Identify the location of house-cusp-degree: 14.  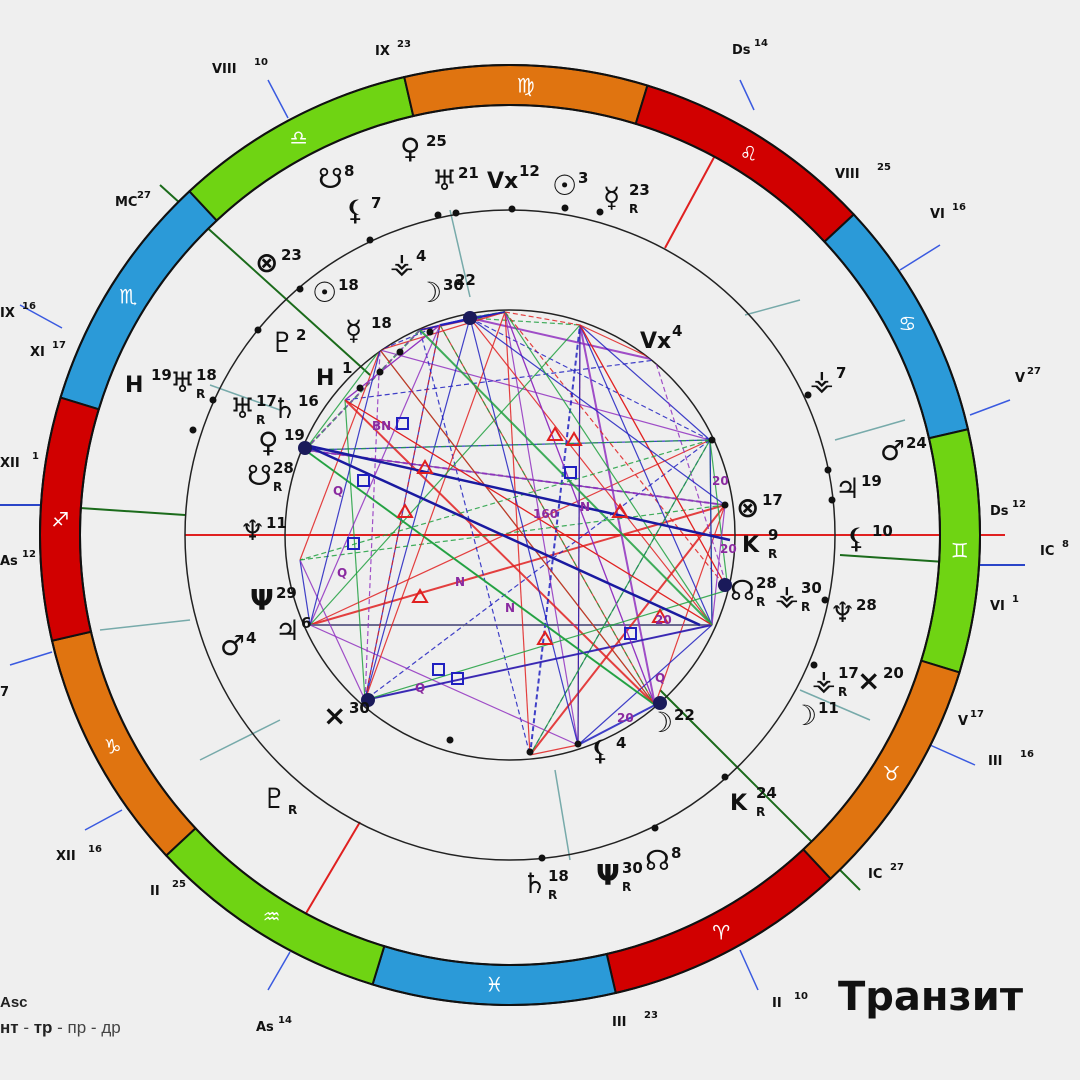
(761, 43).